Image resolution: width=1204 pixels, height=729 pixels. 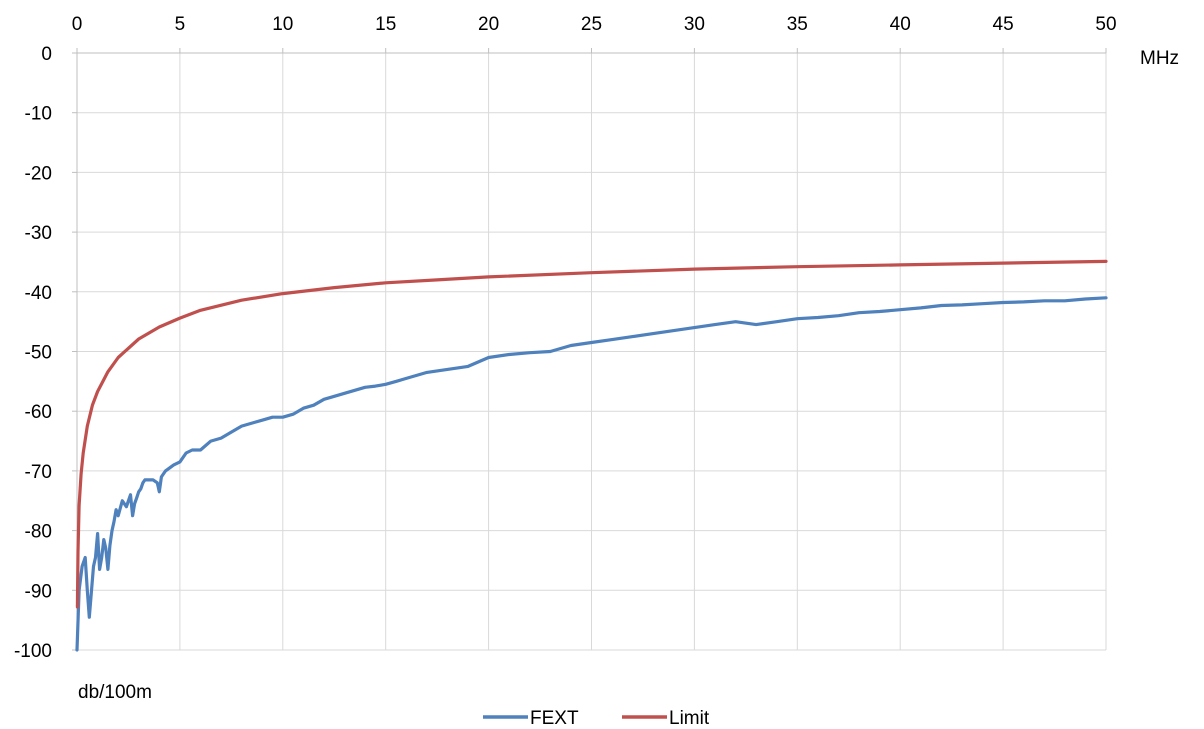 What do you see at coordinates (1159, 58) in the screenshot?
I see `x-unit-label: MHz` at bounding box center [1159, 58].